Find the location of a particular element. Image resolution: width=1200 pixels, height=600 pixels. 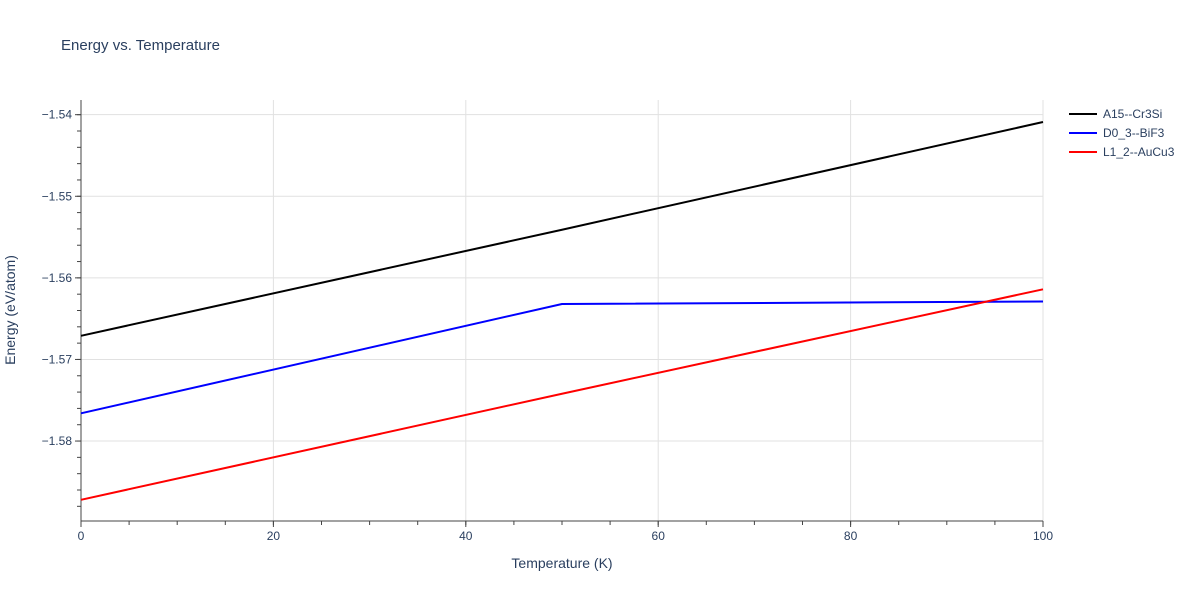

y-tick-label: −1.55 is located at coordinates (57, 196).